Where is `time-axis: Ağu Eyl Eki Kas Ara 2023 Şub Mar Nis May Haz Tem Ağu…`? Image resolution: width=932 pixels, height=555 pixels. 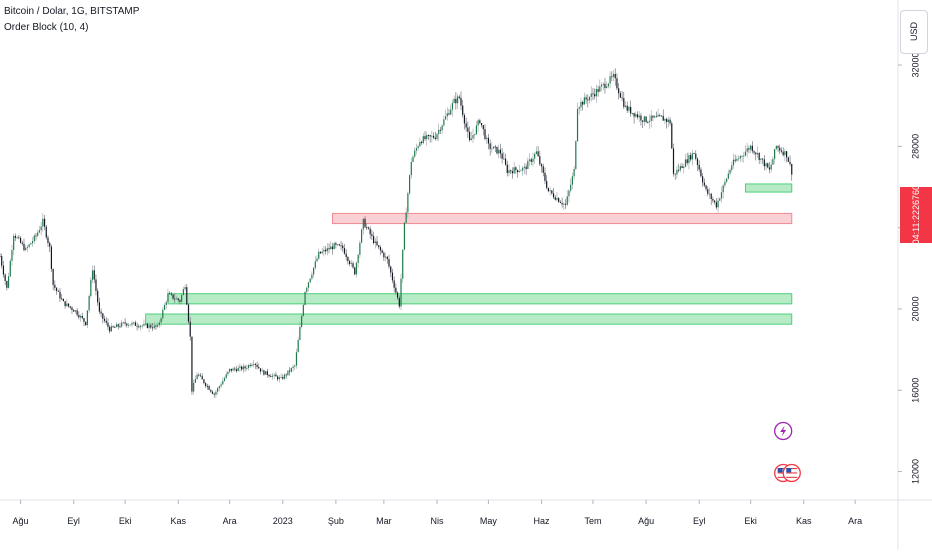
time-axis: Ağu Eyl Eki Kas Ara 2023 Şub Mar Nis May Haz Tem Ağu… is located at coordinates (438, 513).